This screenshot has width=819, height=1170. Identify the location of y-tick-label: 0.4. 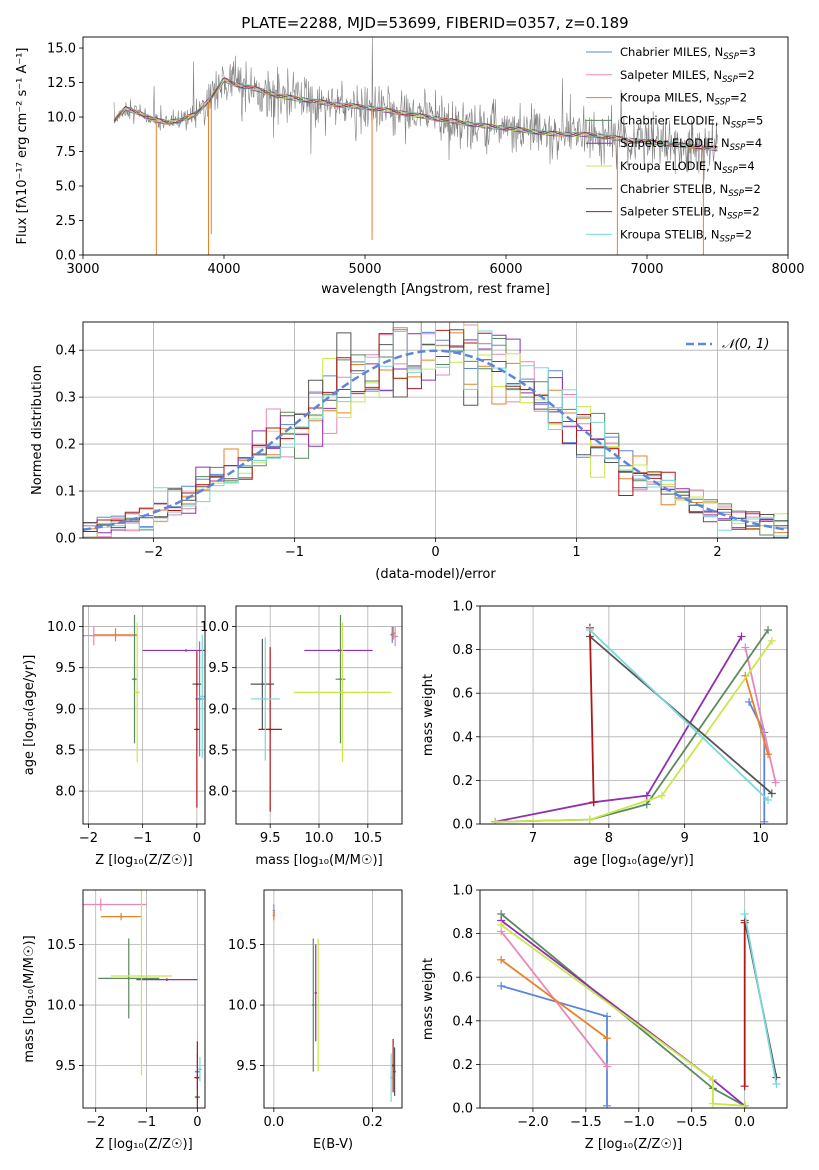
(462, 737).